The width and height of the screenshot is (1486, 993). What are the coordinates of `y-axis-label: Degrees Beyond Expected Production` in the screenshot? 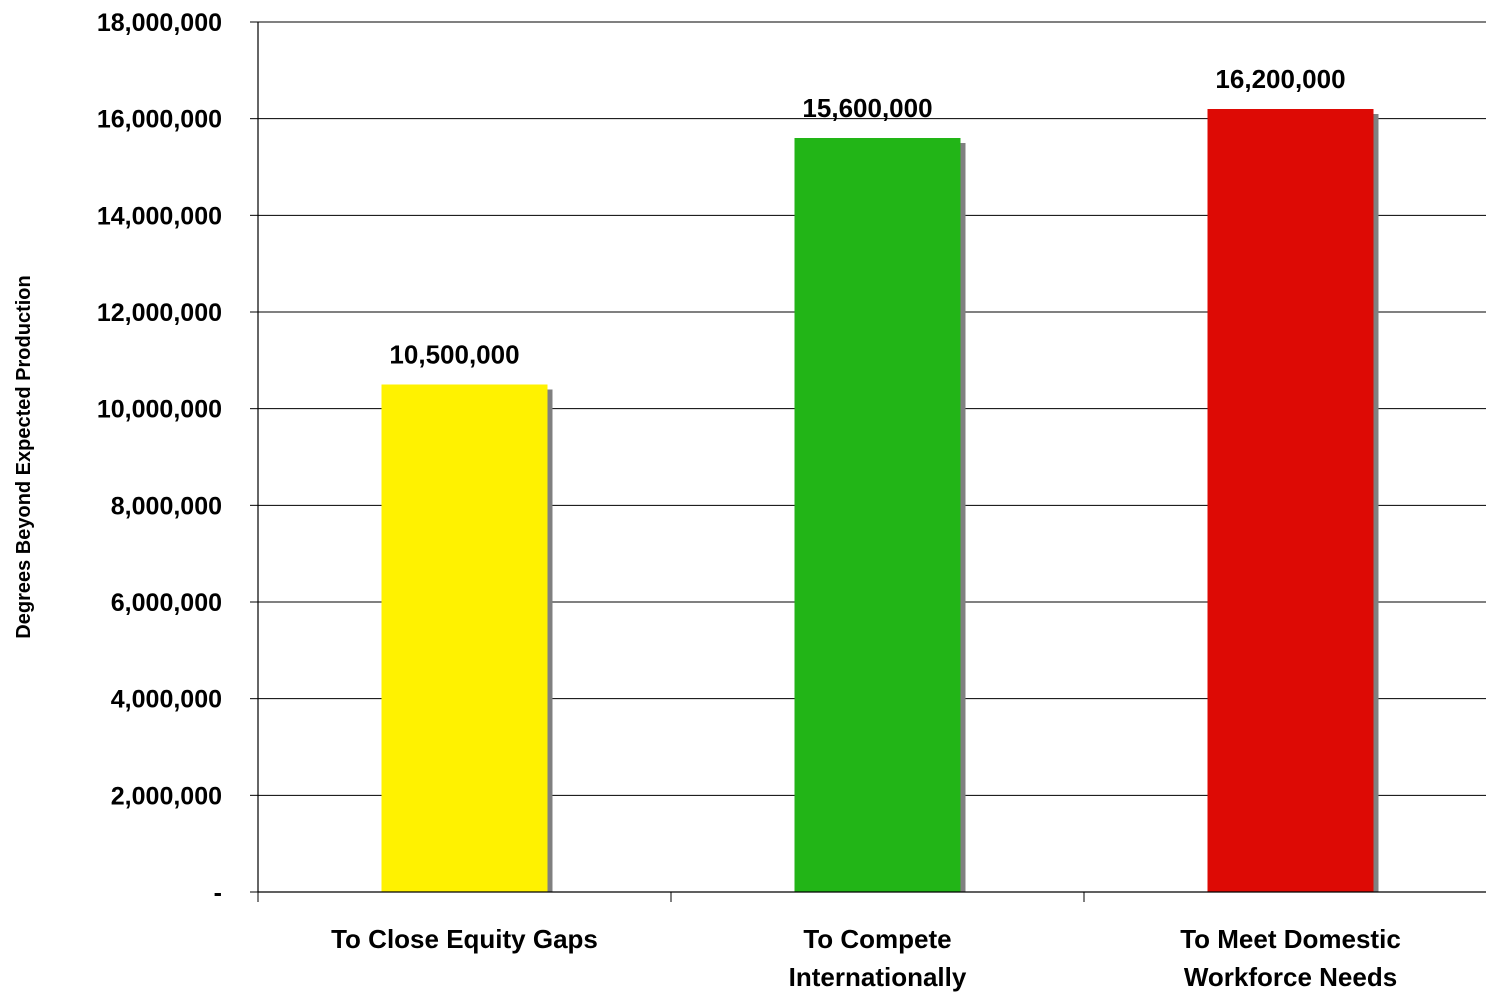 It's located at (24, 456).